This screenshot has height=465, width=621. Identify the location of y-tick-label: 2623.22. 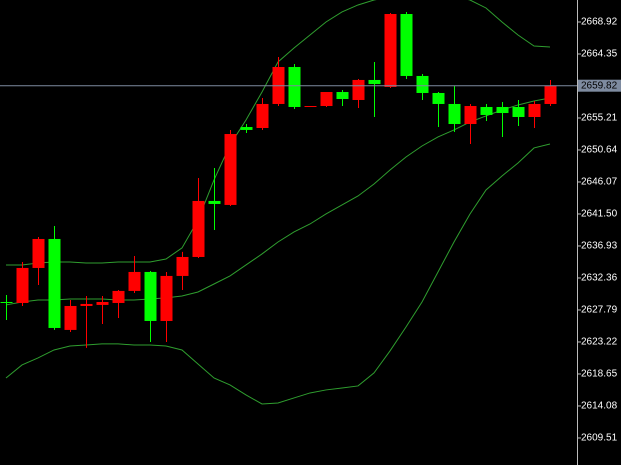
(599, 342).